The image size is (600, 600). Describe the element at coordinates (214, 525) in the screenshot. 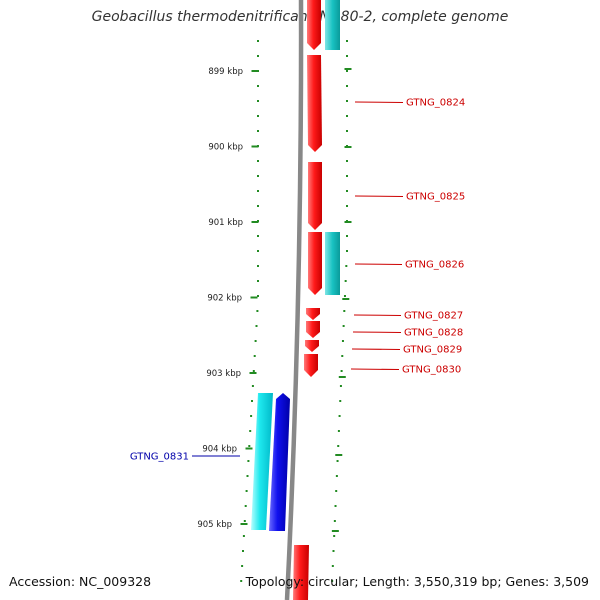

I see `scale-tick-label: 905 kbp` at that location.